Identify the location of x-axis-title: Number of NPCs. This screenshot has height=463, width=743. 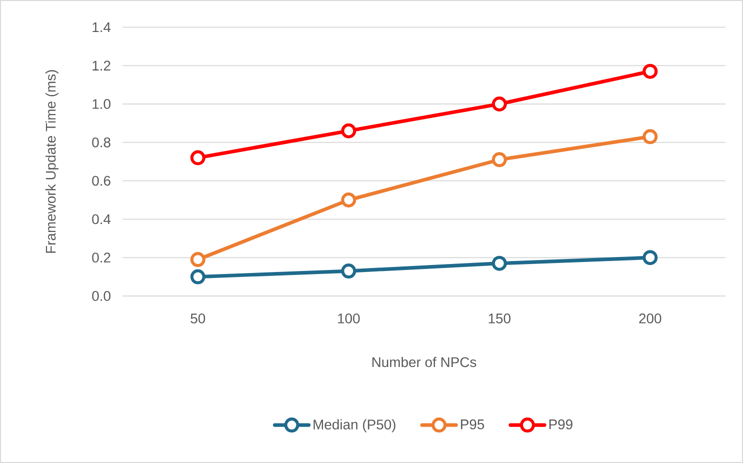
(424, 362).